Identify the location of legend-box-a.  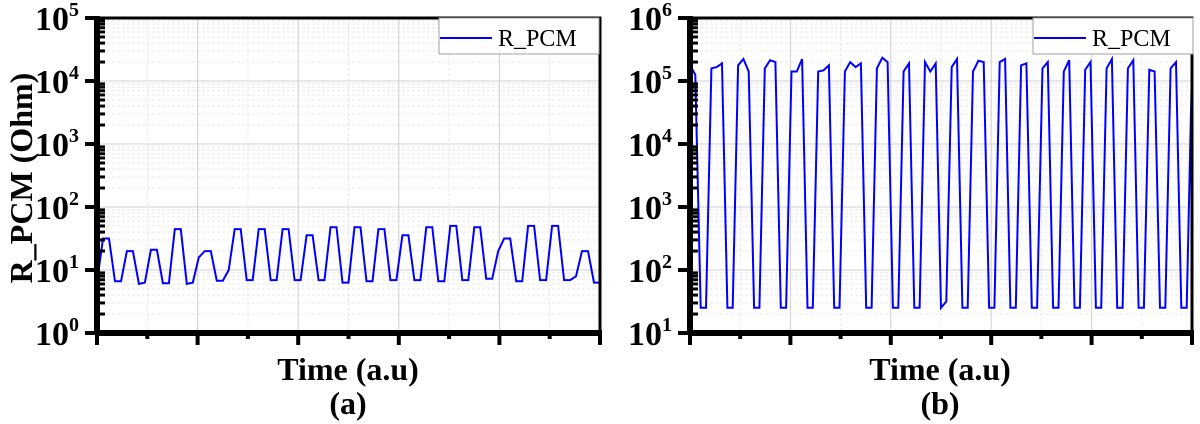
(519, 36).